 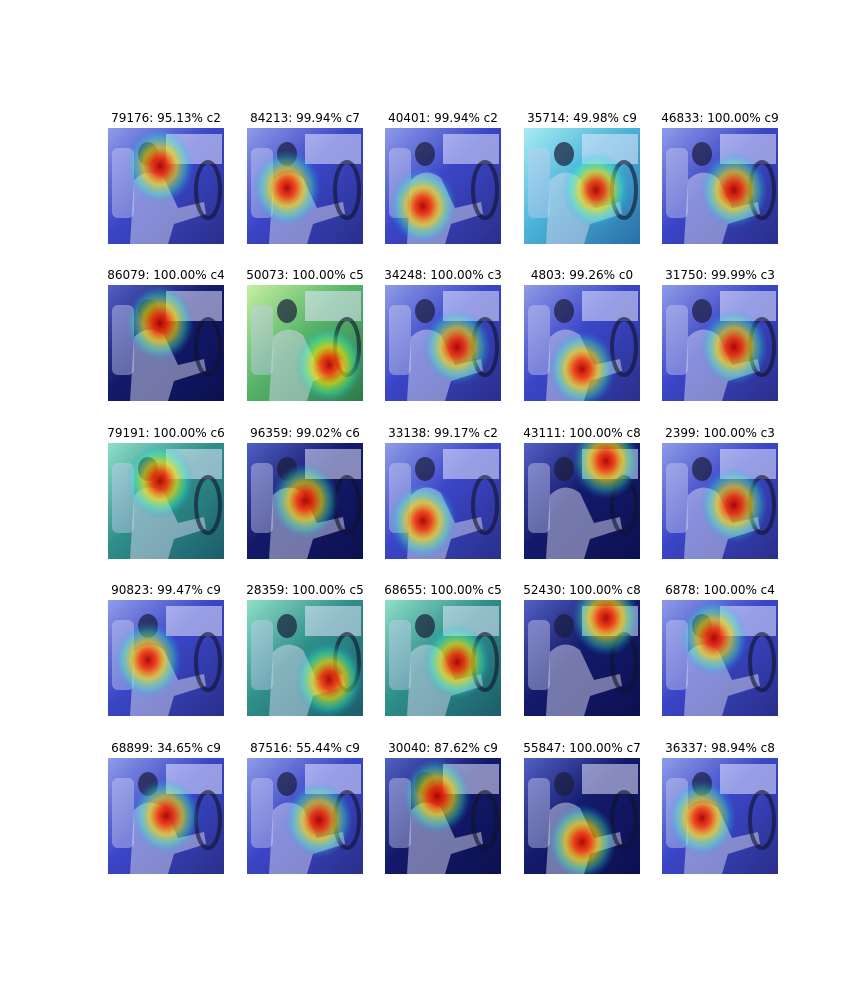 What do you see at coordinates (166, 748) in the screenshot?
I see `cell-title: 68899: 34.65% c9` at bounding box center [166, 748].